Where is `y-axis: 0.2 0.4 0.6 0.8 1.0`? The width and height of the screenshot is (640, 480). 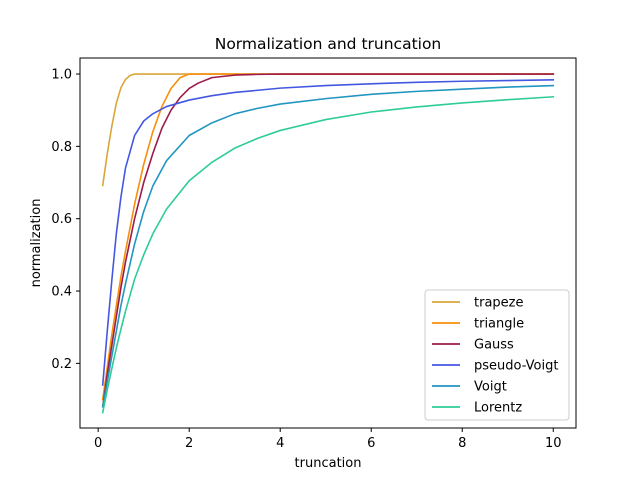
y-axis: 0.2 0.4 0.6 0.8 1.0 is located at coordinates (65, 220).